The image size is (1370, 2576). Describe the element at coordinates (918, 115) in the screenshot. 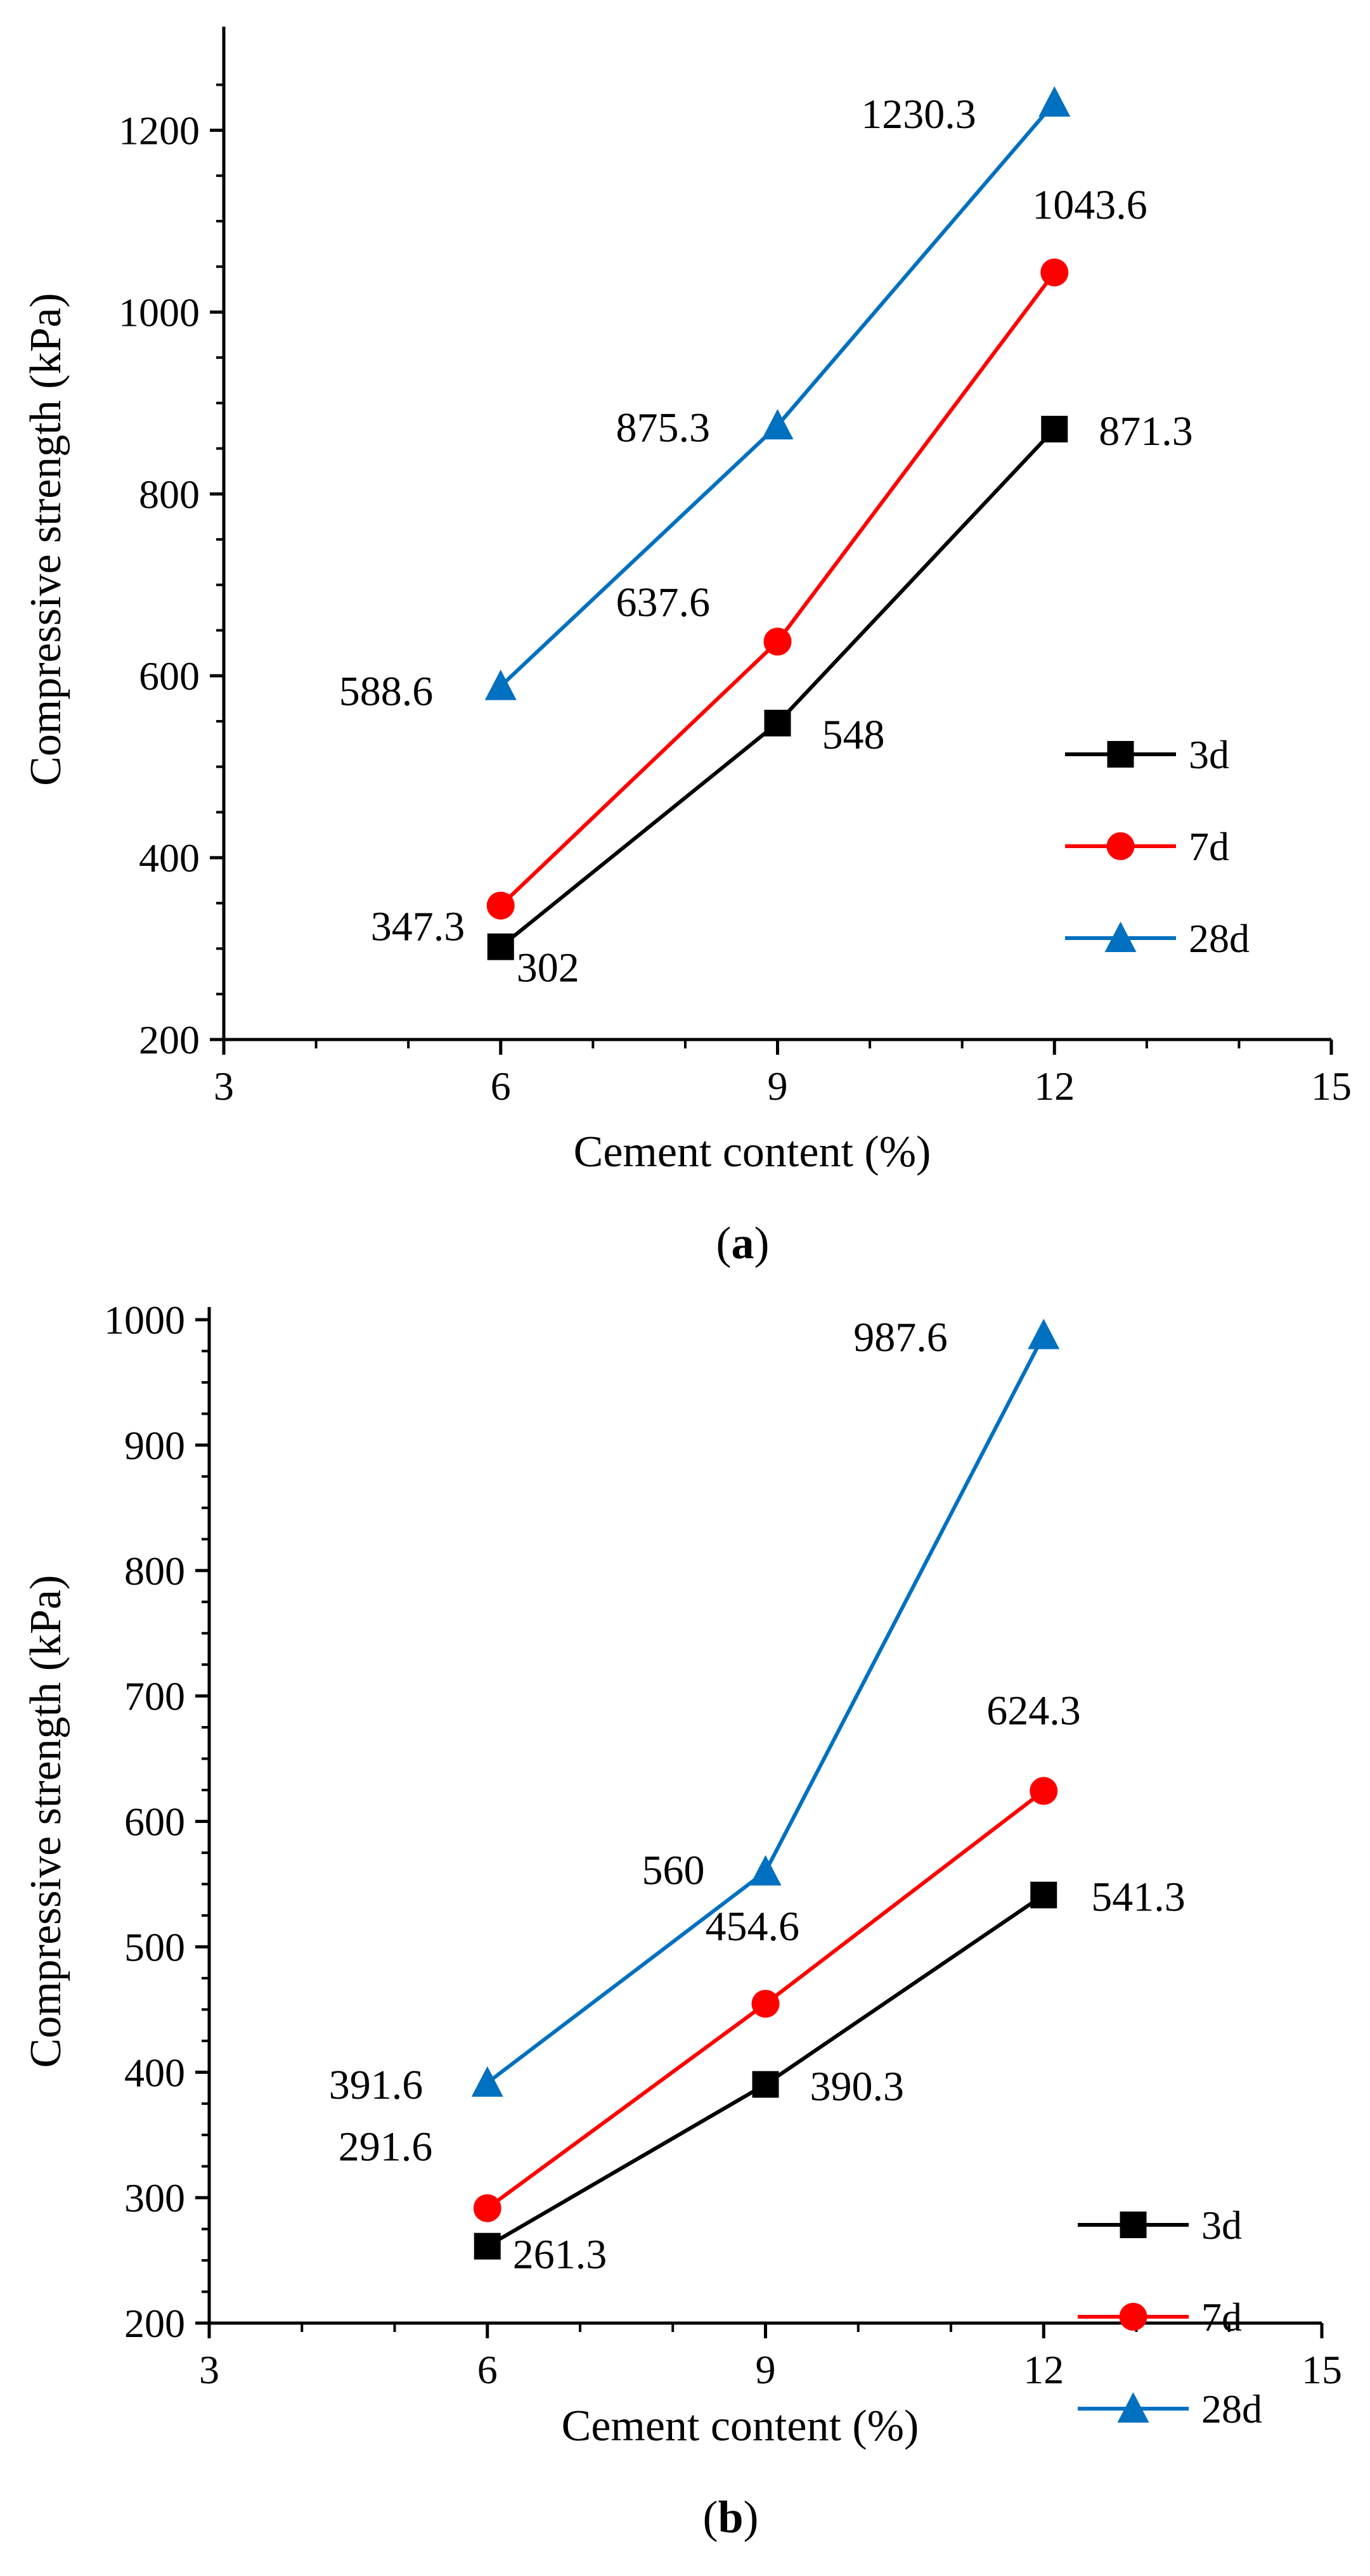

I see `data-label: 1230.3` at that location.